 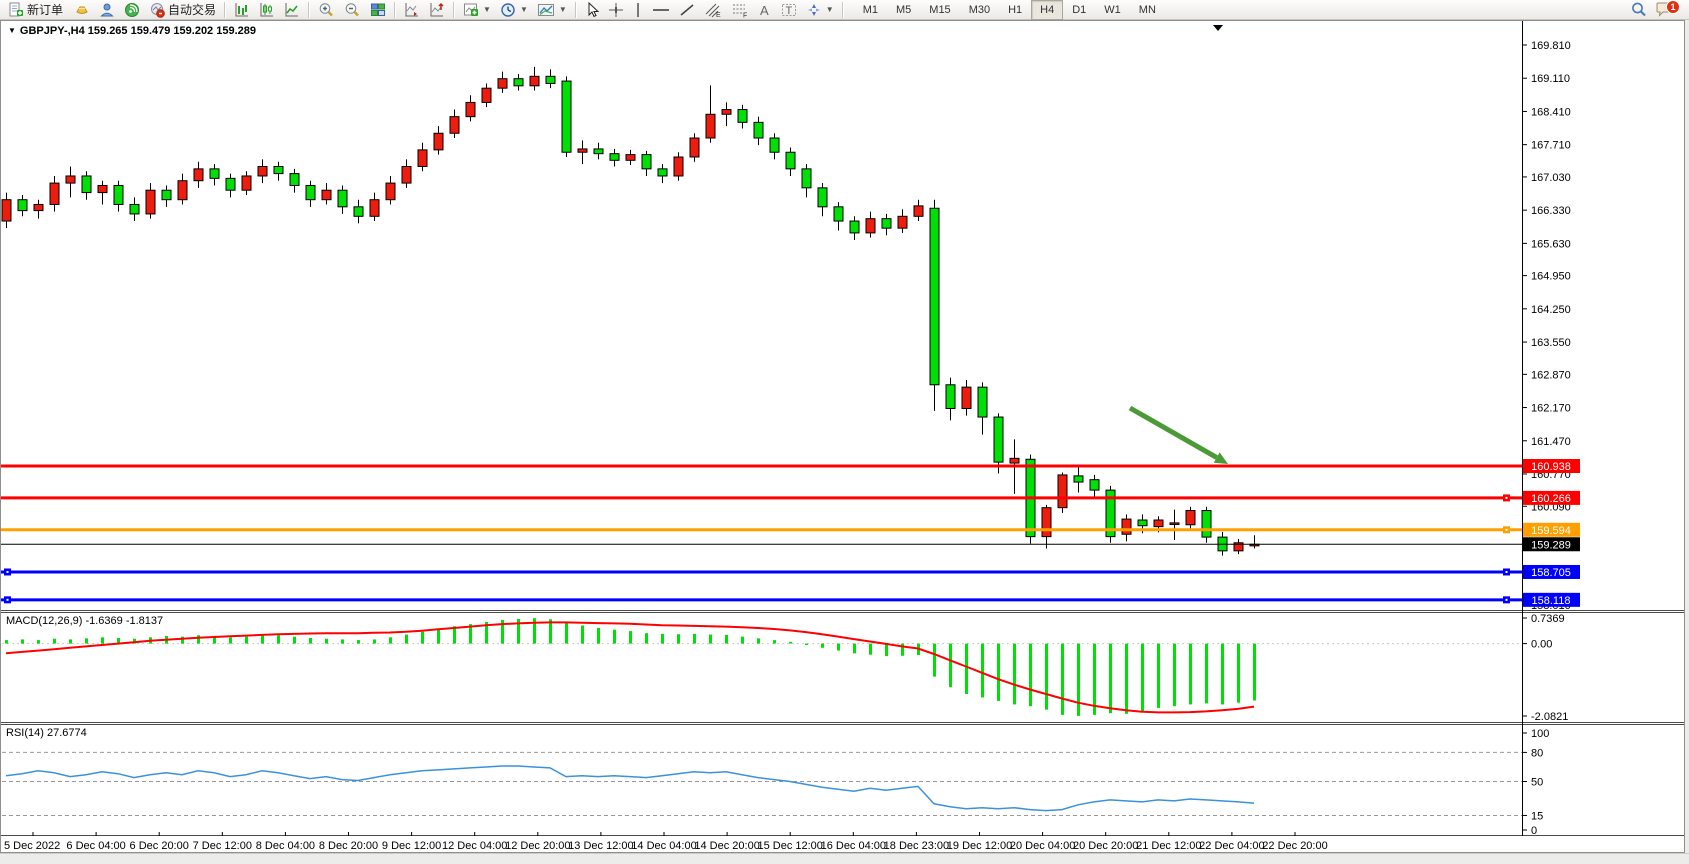 I want to click on indicators-button: ▼, so click(x=477, y=10).